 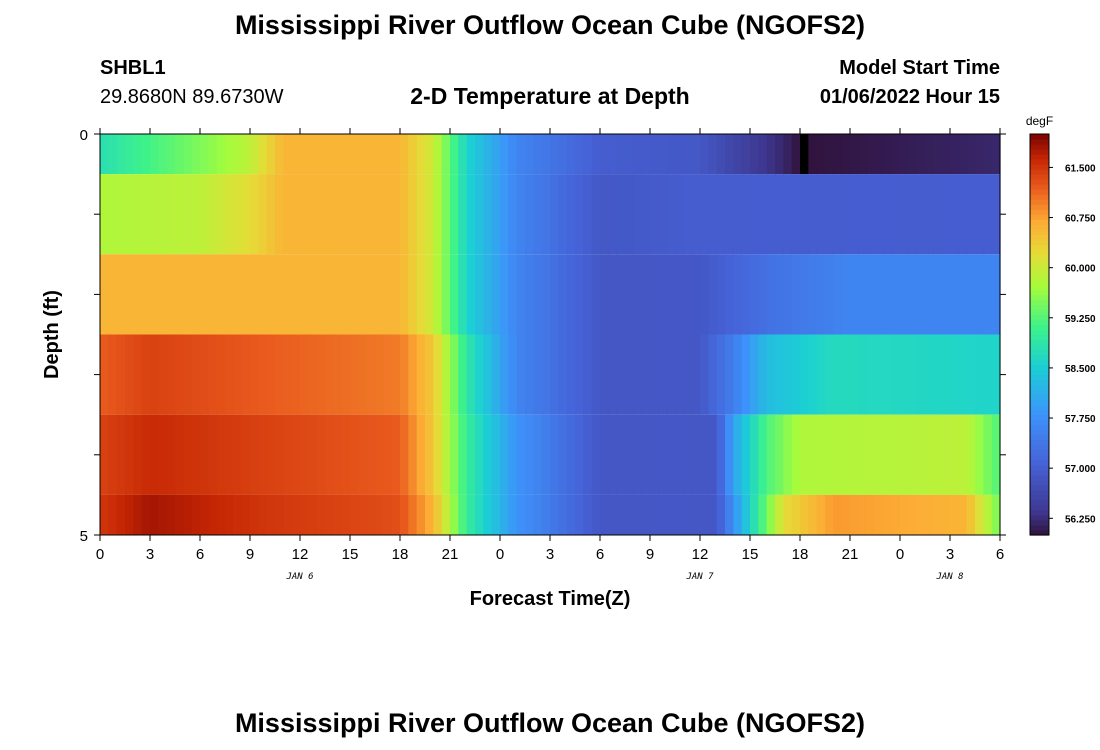 What do you see at coordinates (919, 68) in the screenshot?
I see `model-start-label: Model Start Time` at bounding box center [919, 68].